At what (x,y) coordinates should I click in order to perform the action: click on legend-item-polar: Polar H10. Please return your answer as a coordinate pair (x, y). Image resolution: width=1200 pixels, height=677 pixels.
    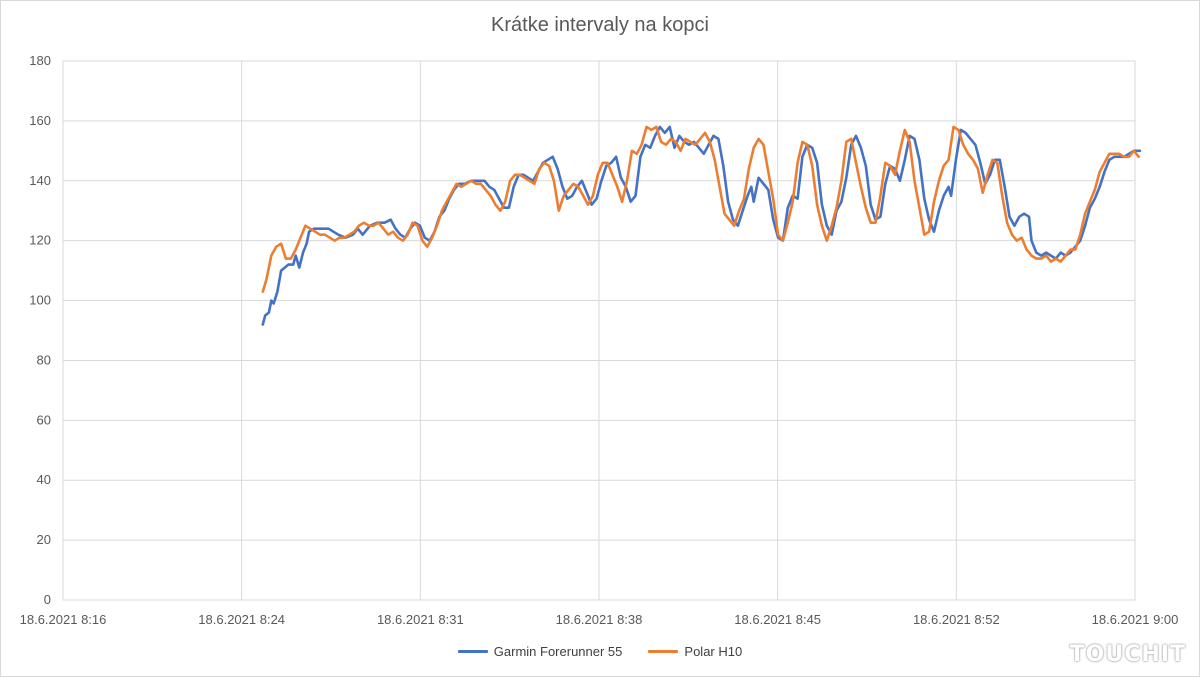
    Looking at the image, I should click on (695, 651).